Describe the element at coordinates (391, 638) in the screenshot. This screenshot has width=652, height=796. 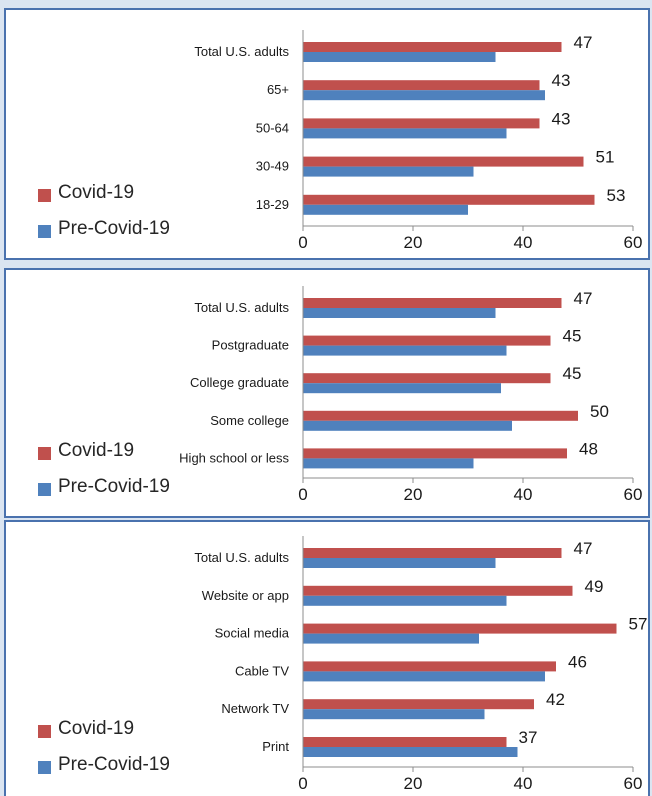
I see `bar-pre-covid-social-media` at that location.